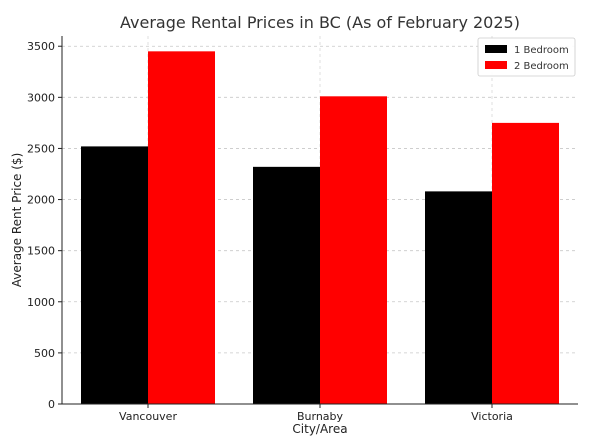  I want to click on legend-label-2-bedroom: 2 Bedroom, so click(541, 66).